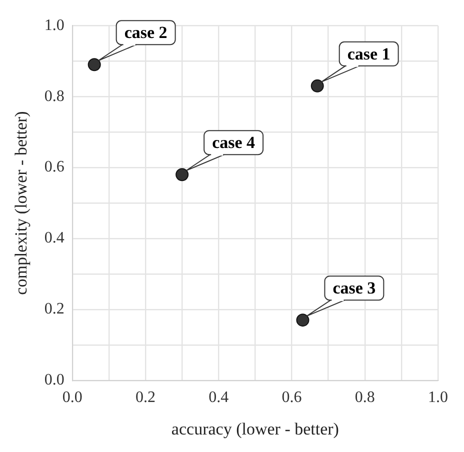  What do you see at coordinates (438, 397) in the screenshot?
I see `x-tick-label: 1.0` at bounding box center [438, 397].